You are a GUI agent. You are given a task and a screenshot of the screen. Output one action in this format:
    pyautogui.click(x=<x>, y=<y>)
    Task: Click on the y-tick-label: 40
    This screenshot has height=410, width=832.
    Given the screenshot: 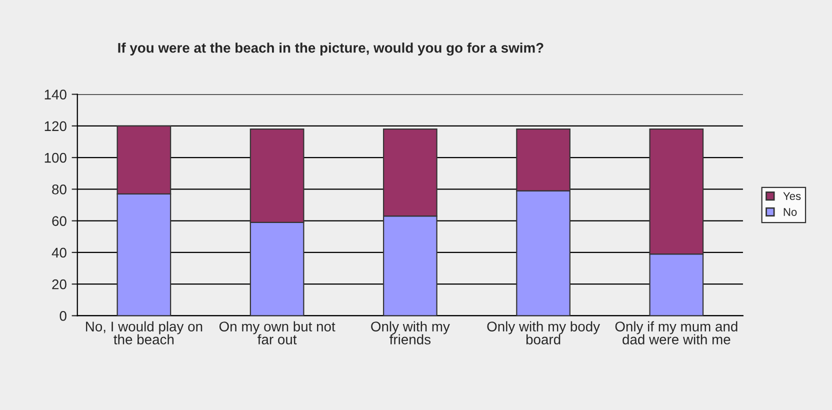 What is the action you would take?
    pyautogui.click(x=59, y=253)
    